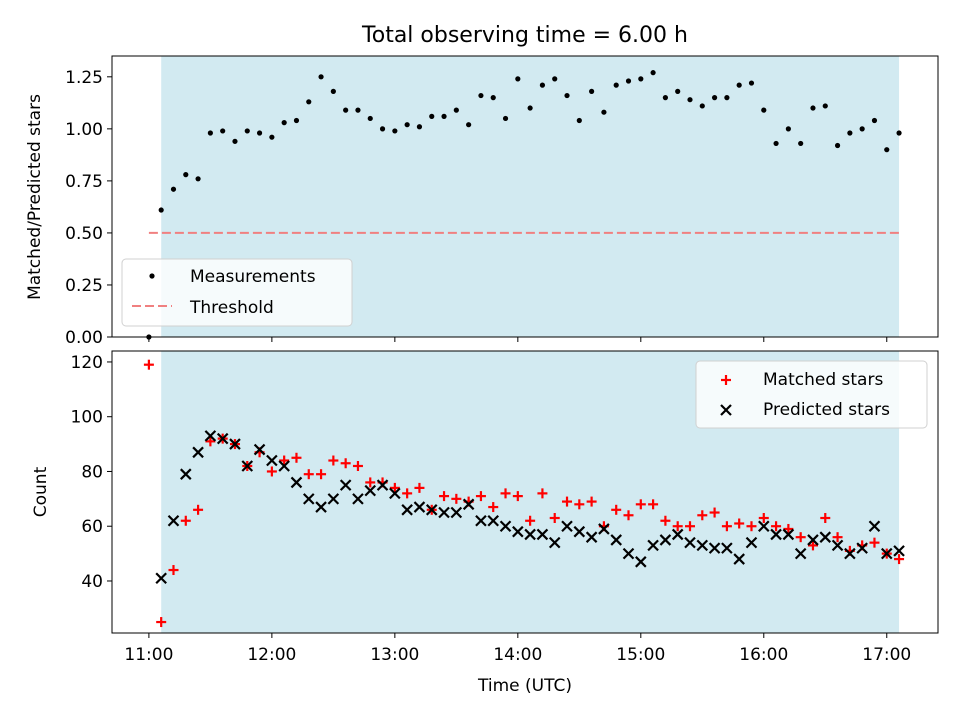  Describe the element at coordinates (394, 655) in the screenshot. I see `xtick-label: 13:00` at that location.